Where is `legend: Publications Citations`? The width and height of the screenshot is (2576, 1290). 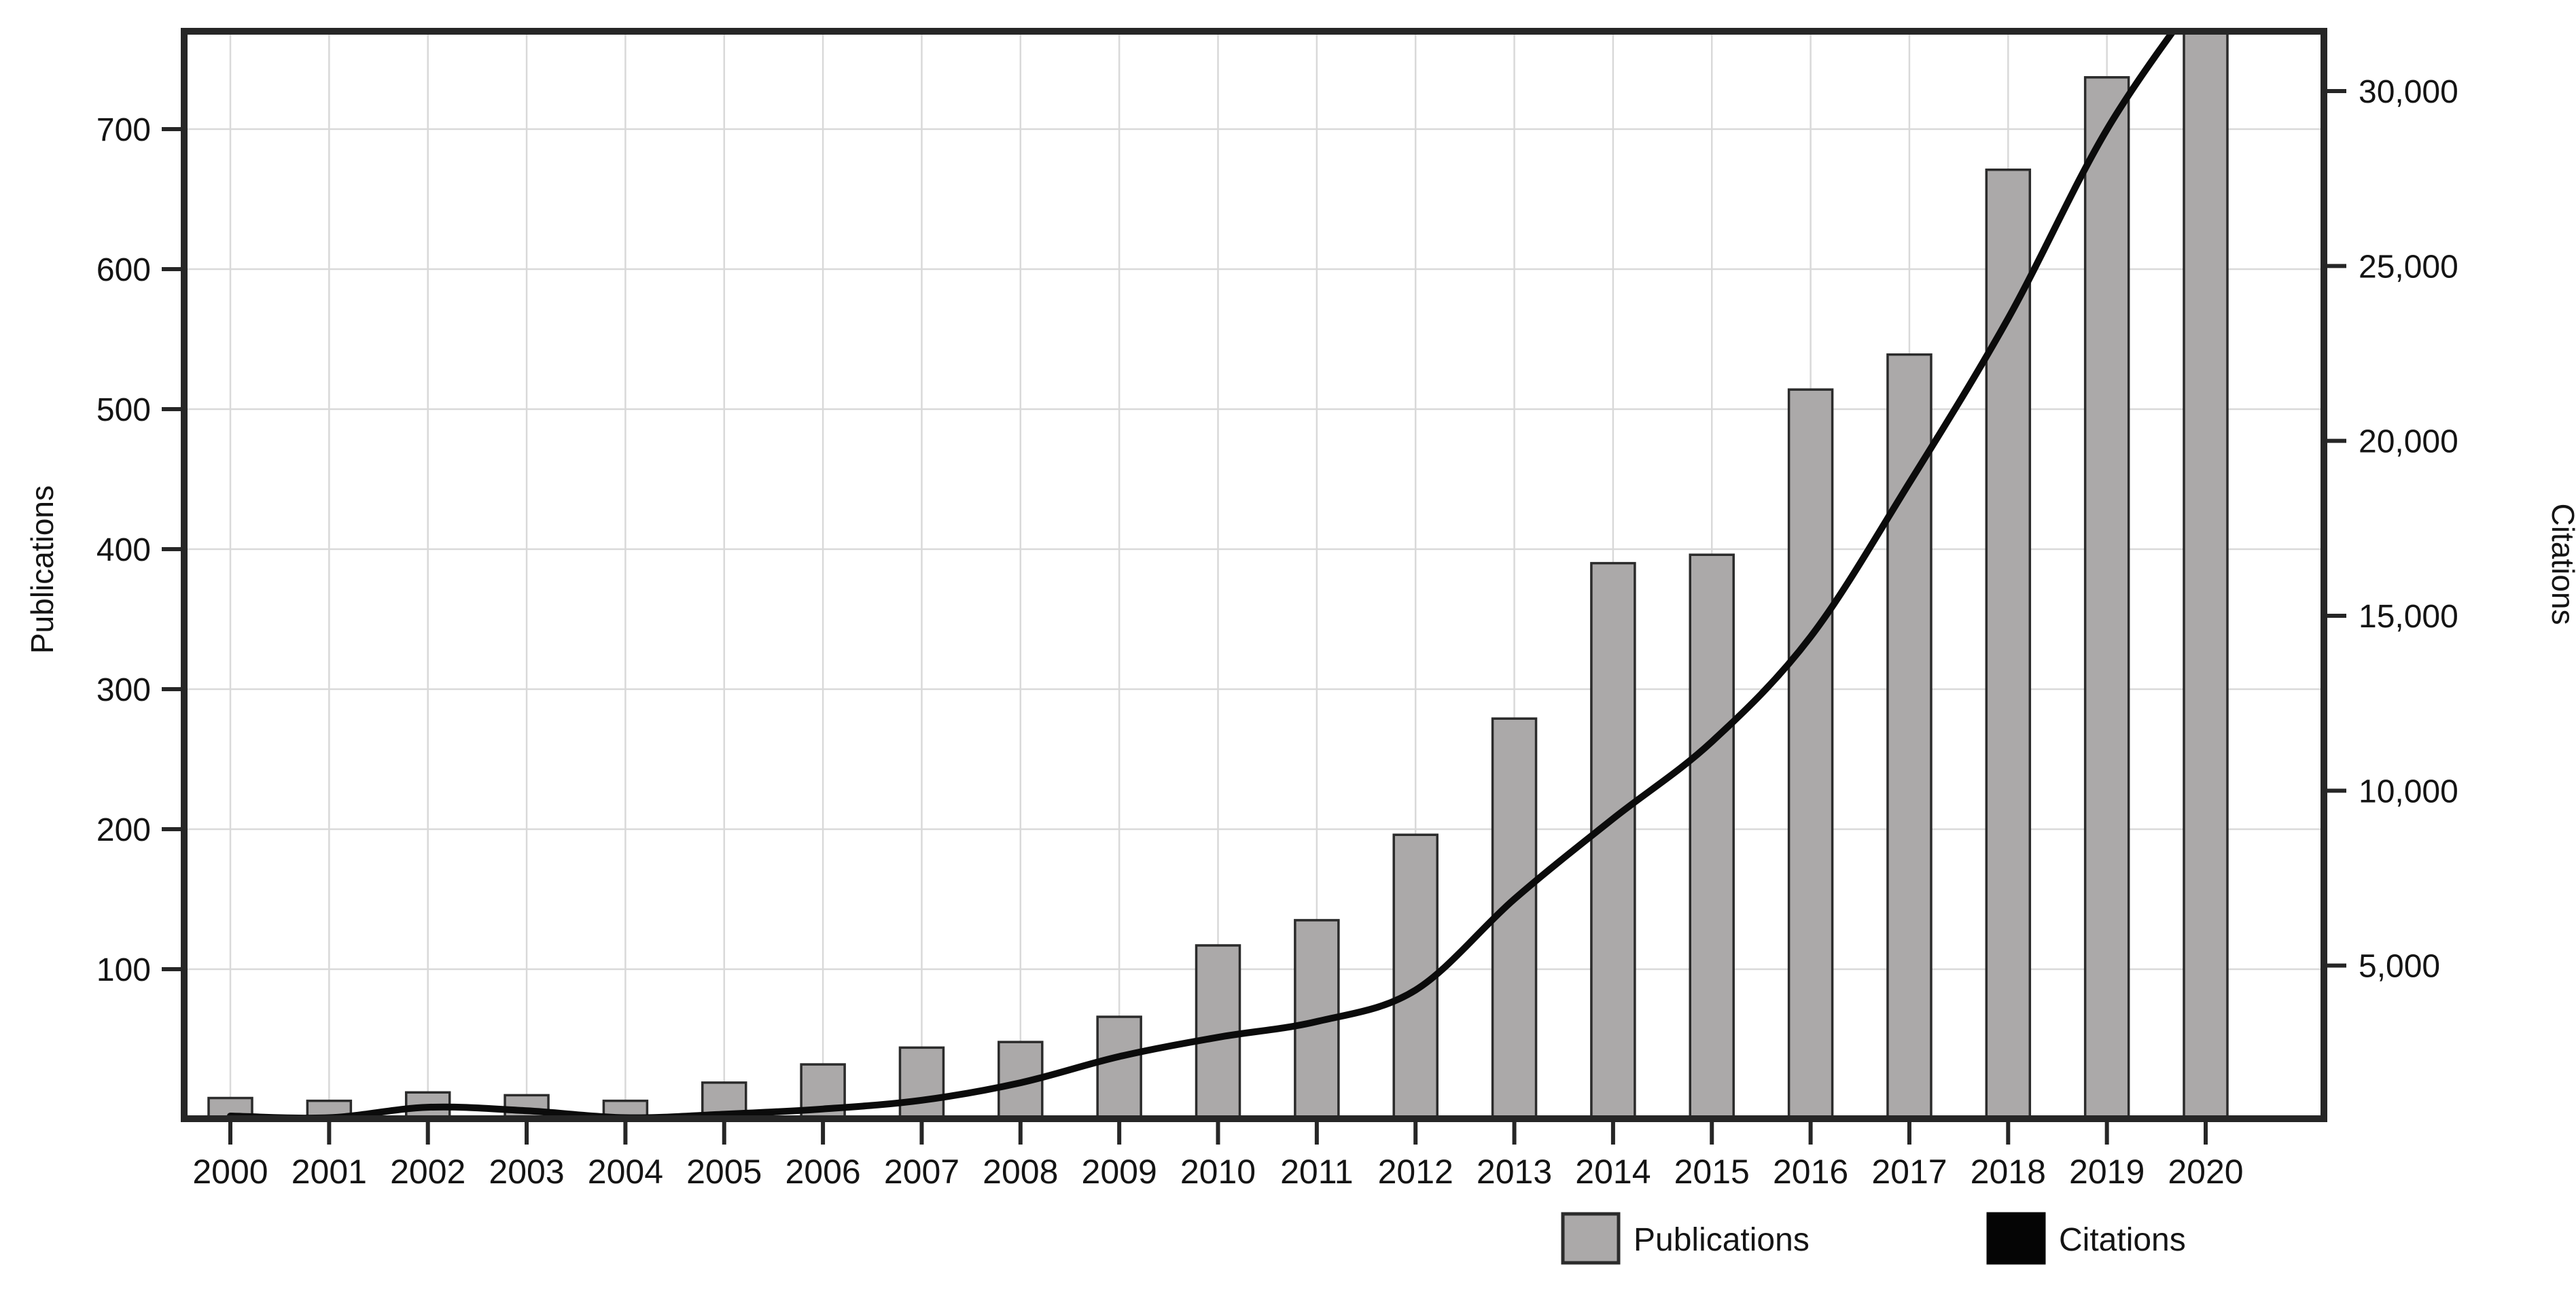 legend: Publications Citations is located at coordinates (1873, 1238).